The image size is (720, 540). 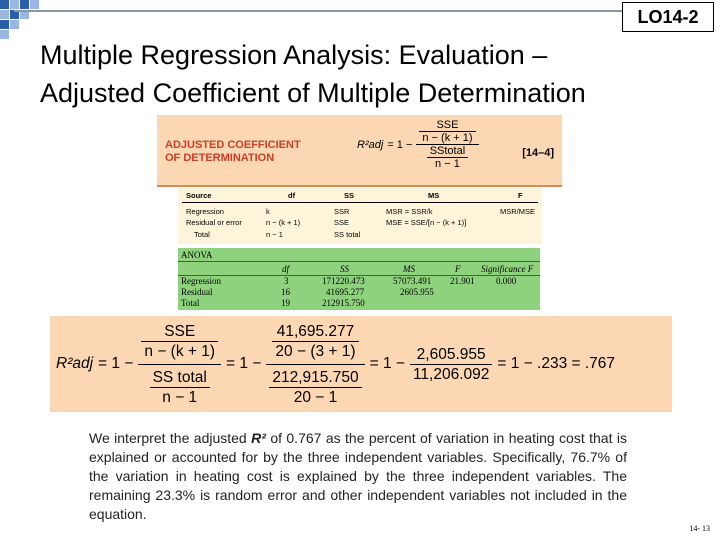 I want to click on formula-sstotal-df: n − 1, so click(x=447, y=164).